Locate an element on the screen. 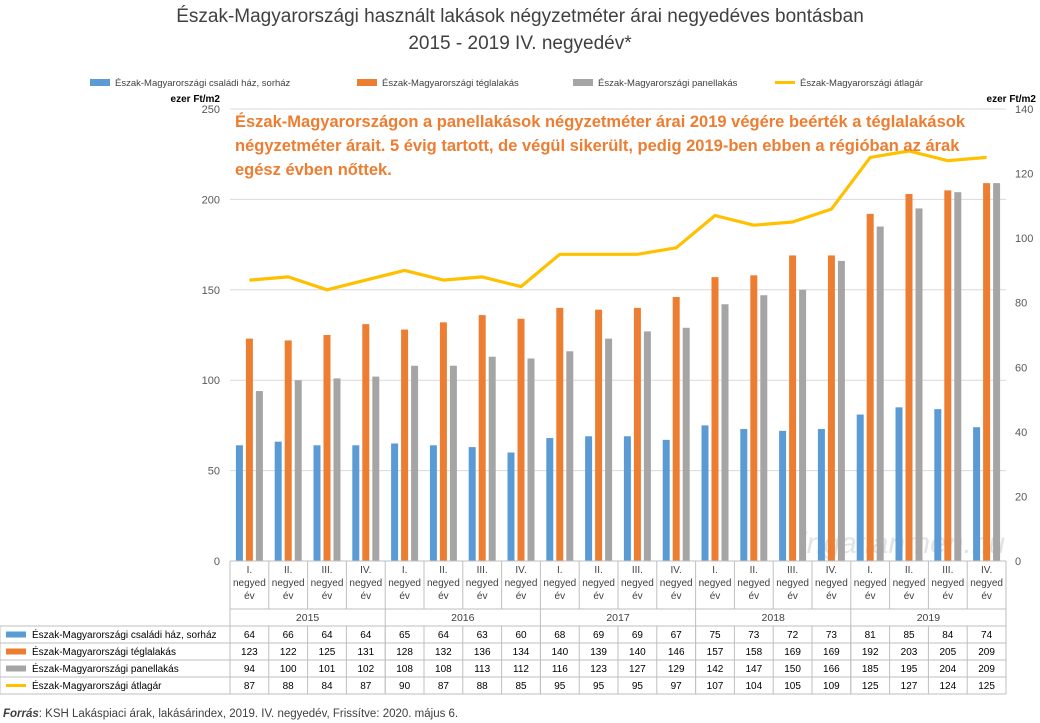 This screenshot has height=723, width=1040. table-cell: 169 is located at coordinates (792, 652).